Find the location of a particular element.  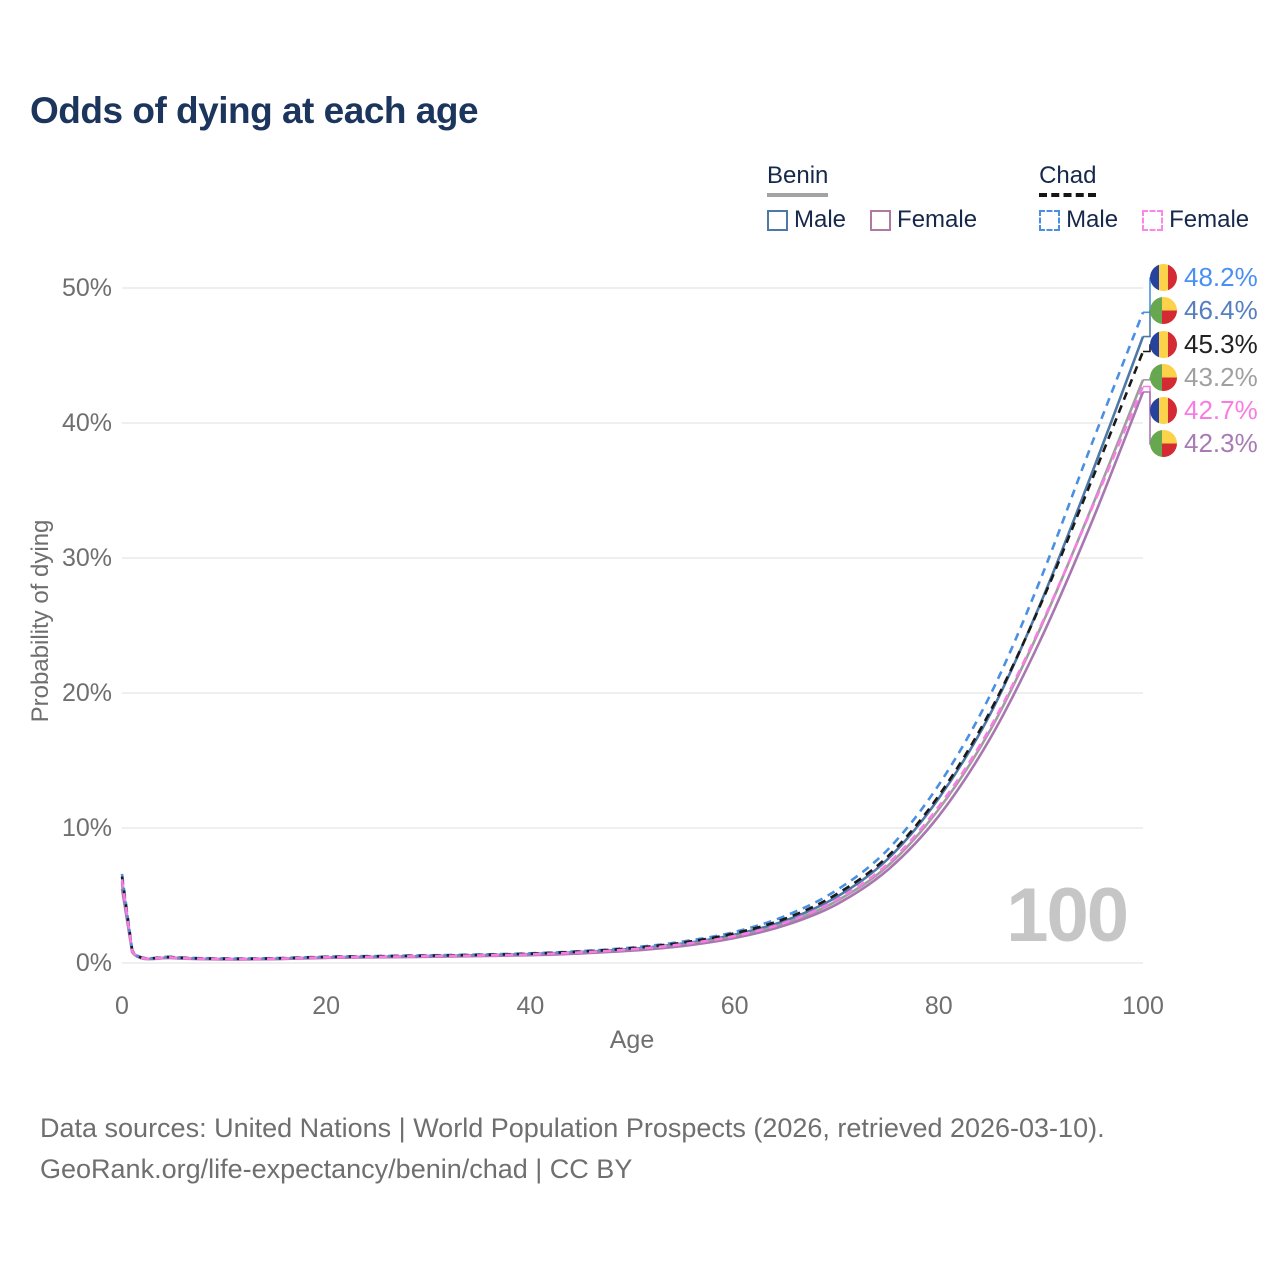

legend-item-chad-female: Female is located at coordinates (1195, 220).